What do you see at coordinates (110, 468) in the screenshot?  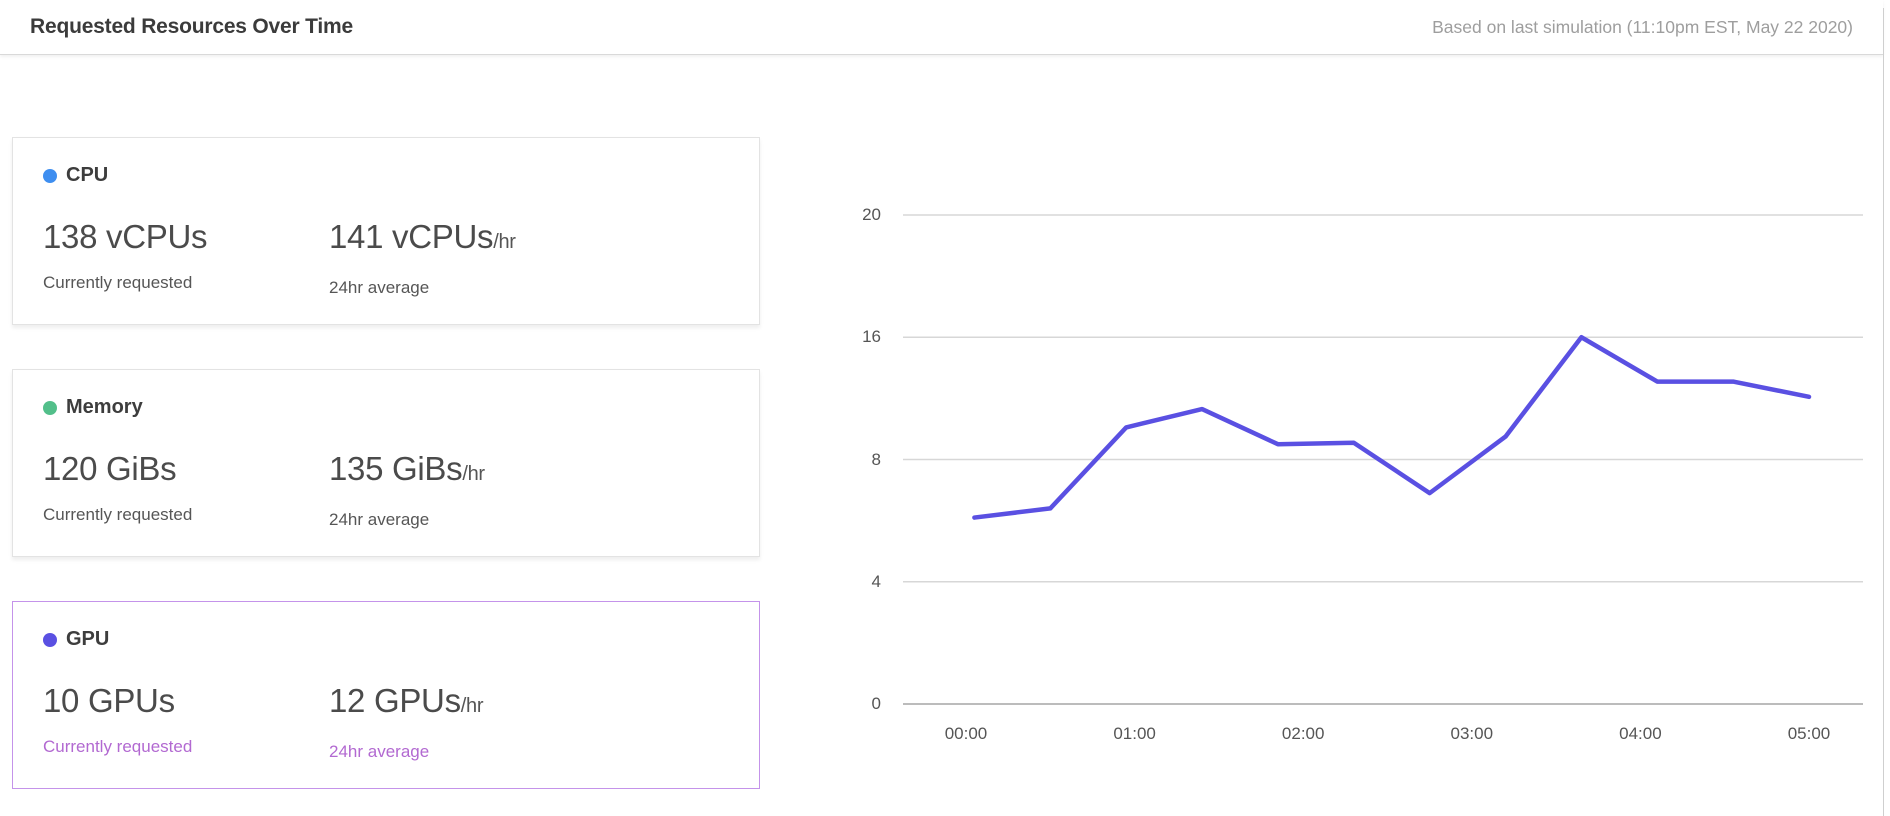 I see `current-value: 120 GiBs` at bounding box center [110, 468].